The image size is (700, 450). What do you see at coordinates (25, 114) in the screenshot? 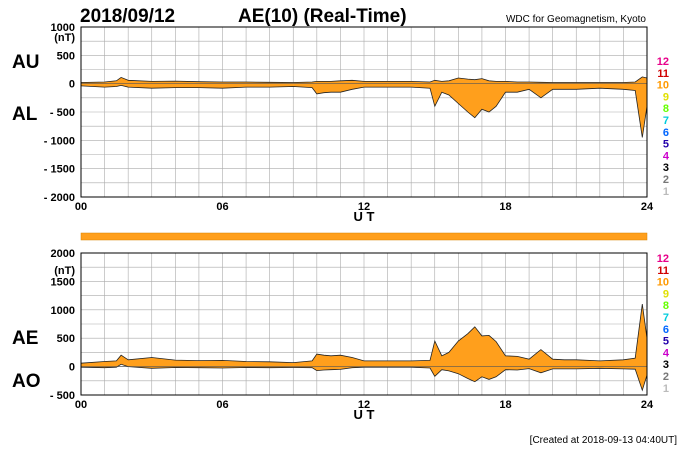
I see `series-label: AL` at bounding box center [25, 114].